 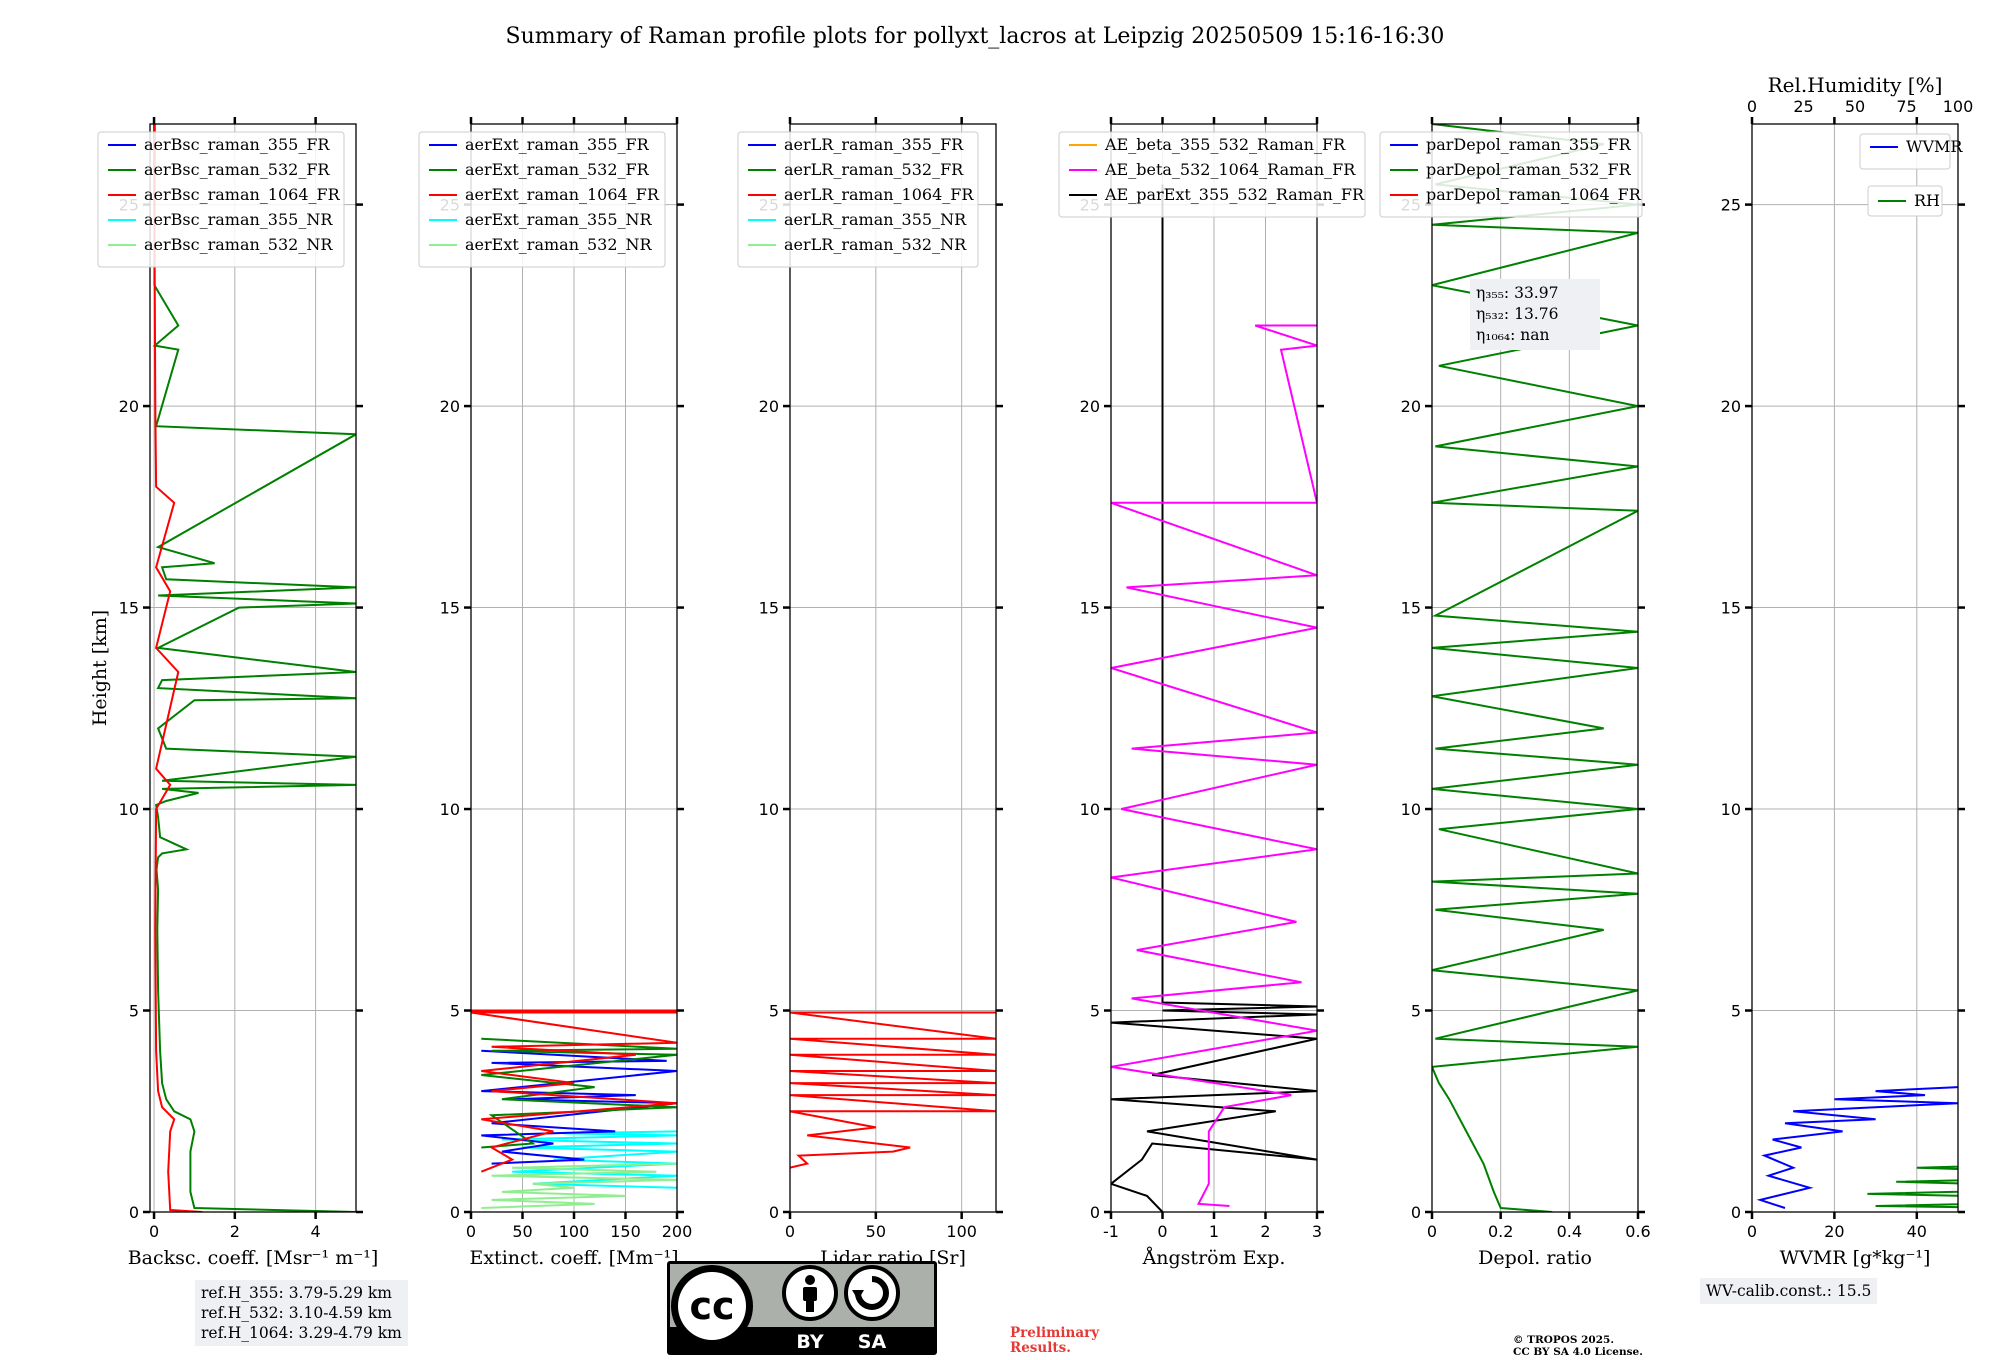 What do you see at coordinates (875, 219) in the screenshot?
I see `legend-label: aerLR_raman_355_NR` at bounding box center [875, 219].